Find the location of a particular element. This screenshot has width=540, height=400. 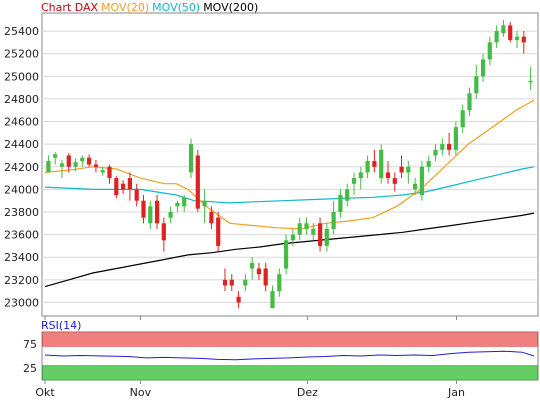

price-y-tick-label: 24800 is located at coordinates (21, 99).